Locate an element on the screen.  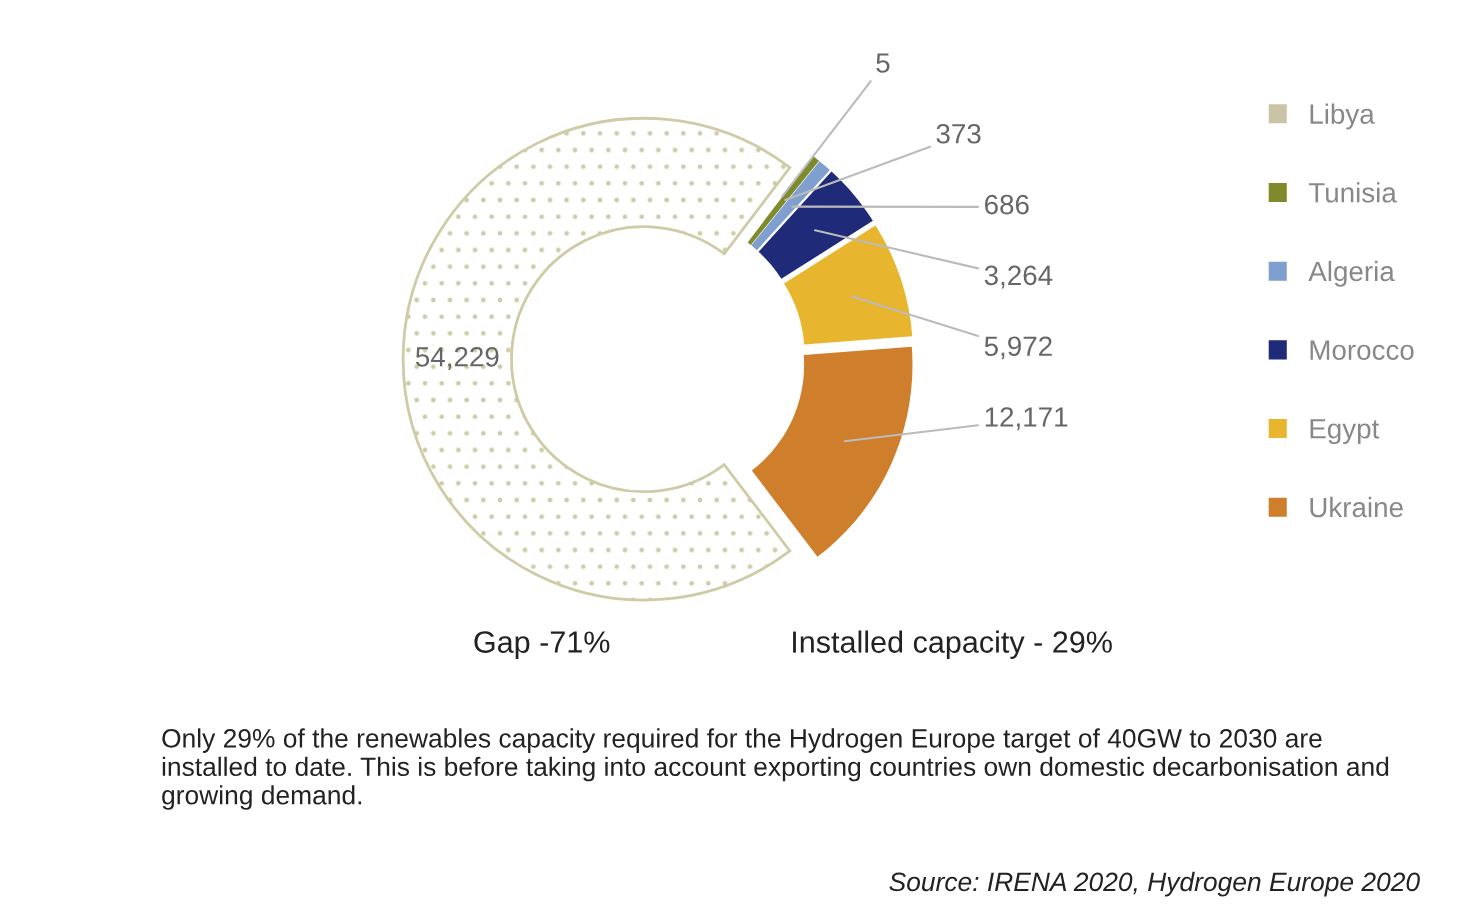
legend-label: Algeria is located at coordinates (1351, 273).